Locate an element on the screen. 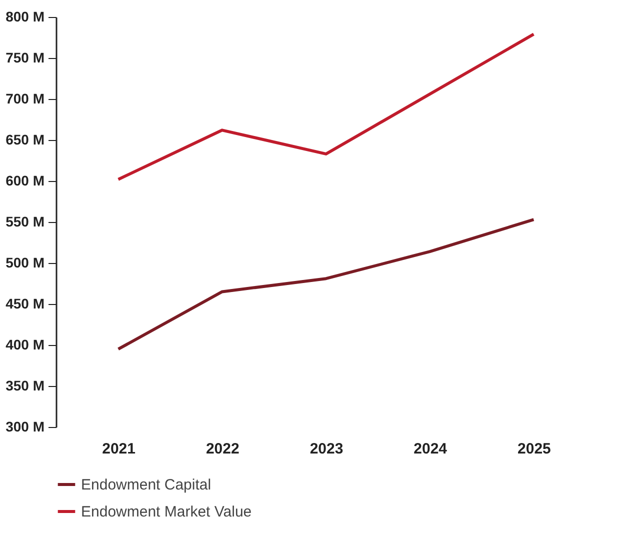 The image size is (621, 559). y-tick-label: 350 M is located at coordinates (25, 386).